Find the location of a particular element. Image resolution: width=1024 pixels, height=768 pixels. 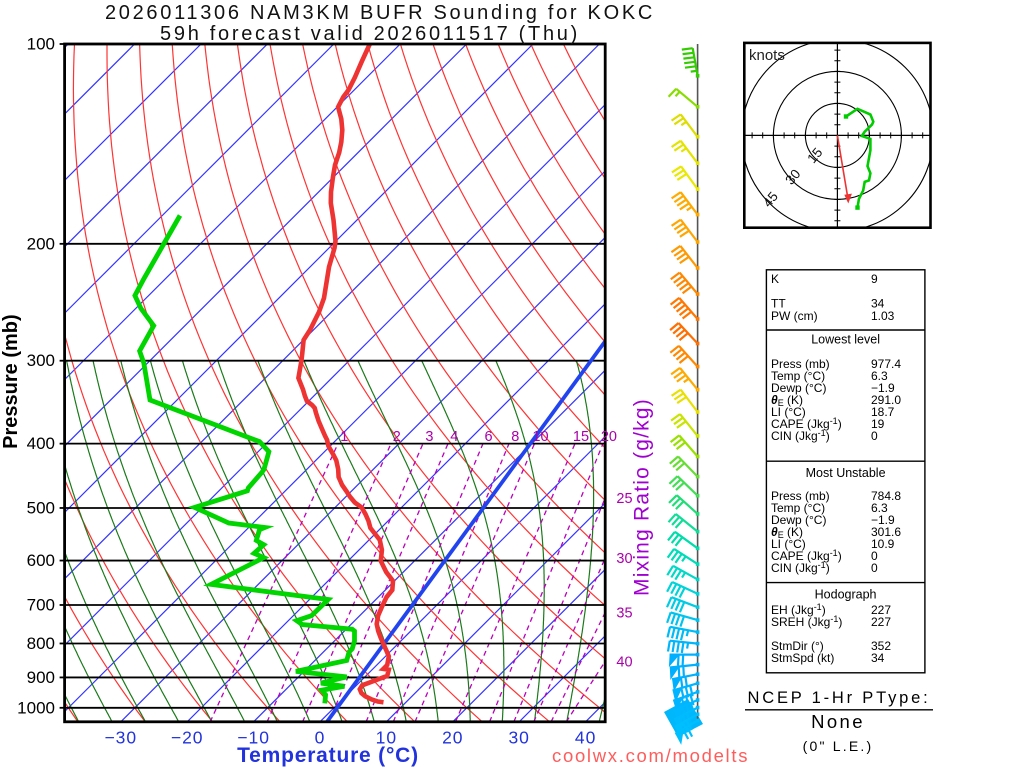

svg-text: 700 is located at coordinates (41, 605).